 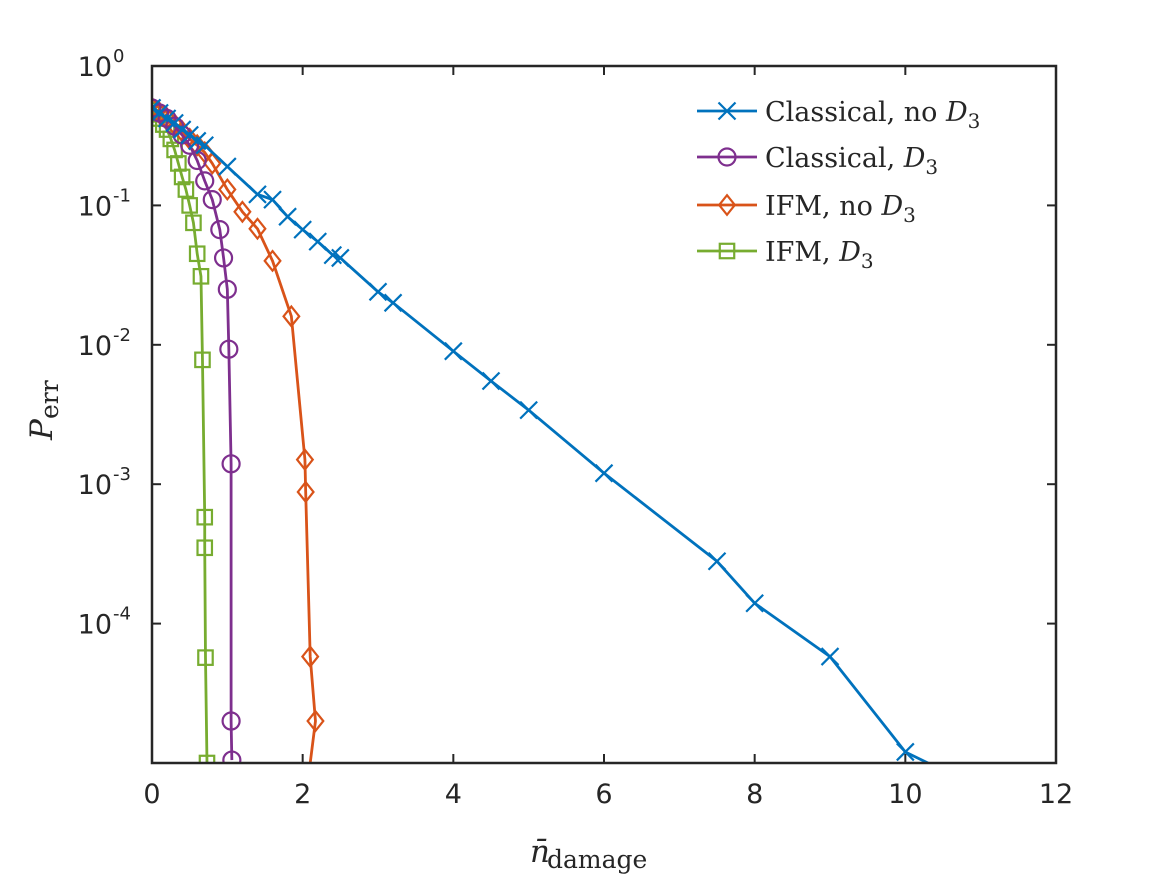 I want to click on legend-item: Classical, no D3, so click(x=838, y=115).